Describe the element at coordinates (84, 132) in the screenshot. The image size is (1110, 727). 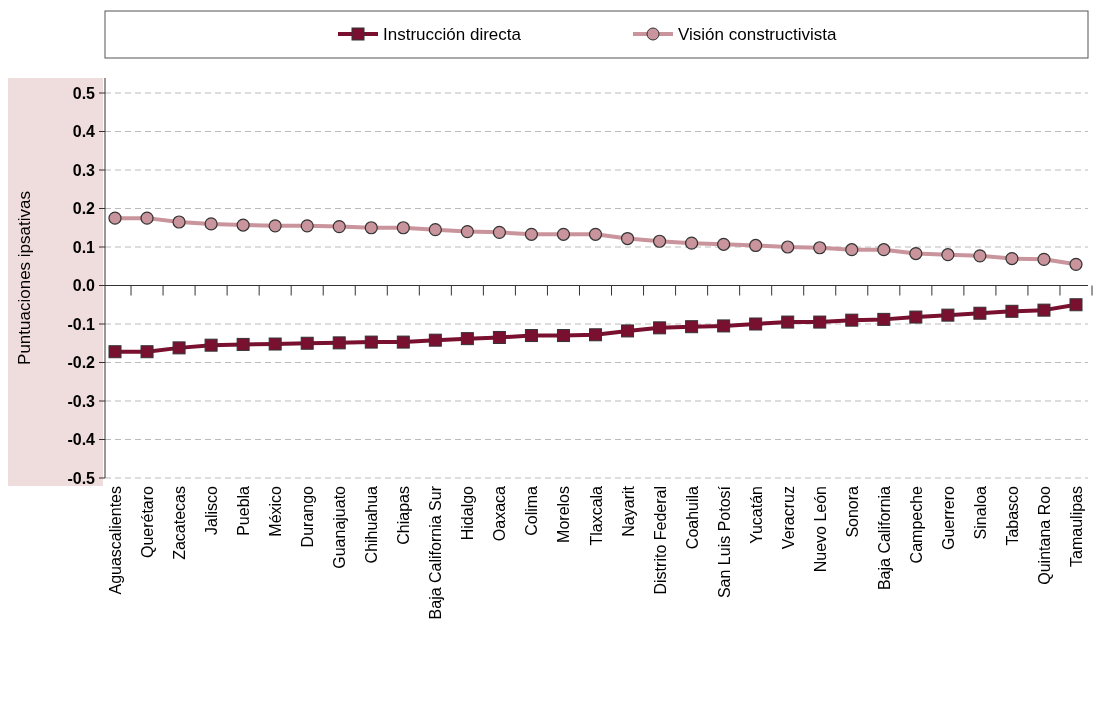
I see `y-tick-label: 0.4` at that location.